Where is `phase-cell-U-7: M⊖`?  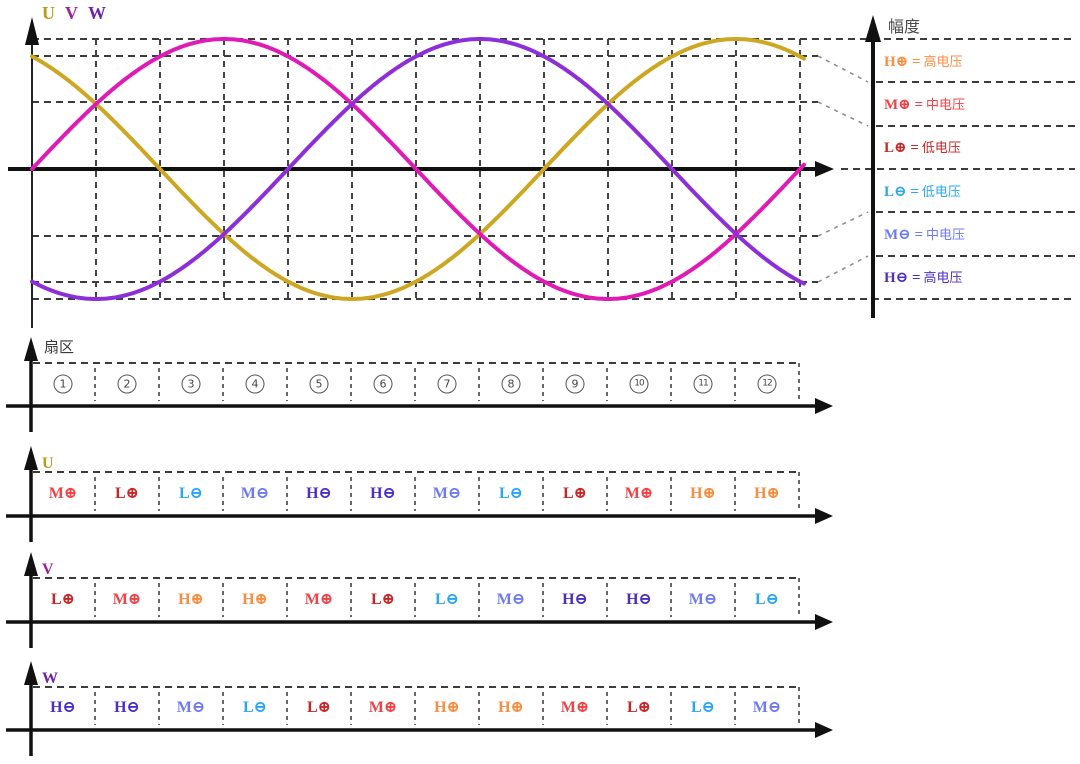
phase-cell-U-7: M⊖ is located at coordinates (447, 493).